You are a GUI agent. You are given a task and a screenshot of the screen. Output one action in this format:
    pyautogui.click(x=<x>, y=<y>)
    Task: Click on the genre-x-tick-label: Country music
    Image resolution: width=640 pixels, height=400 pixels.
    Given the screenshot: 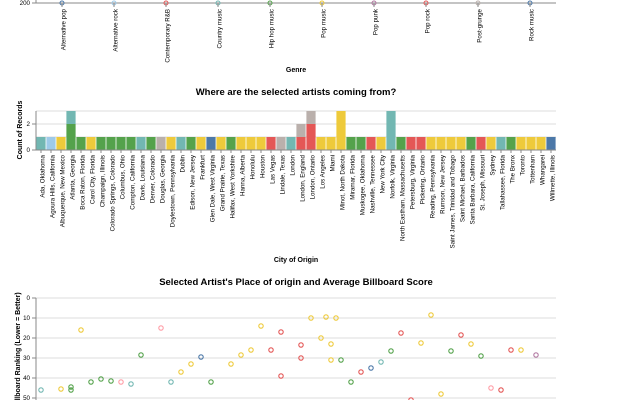 What is the action you would take?
    pyautogui.click(x=220, y=29)
    